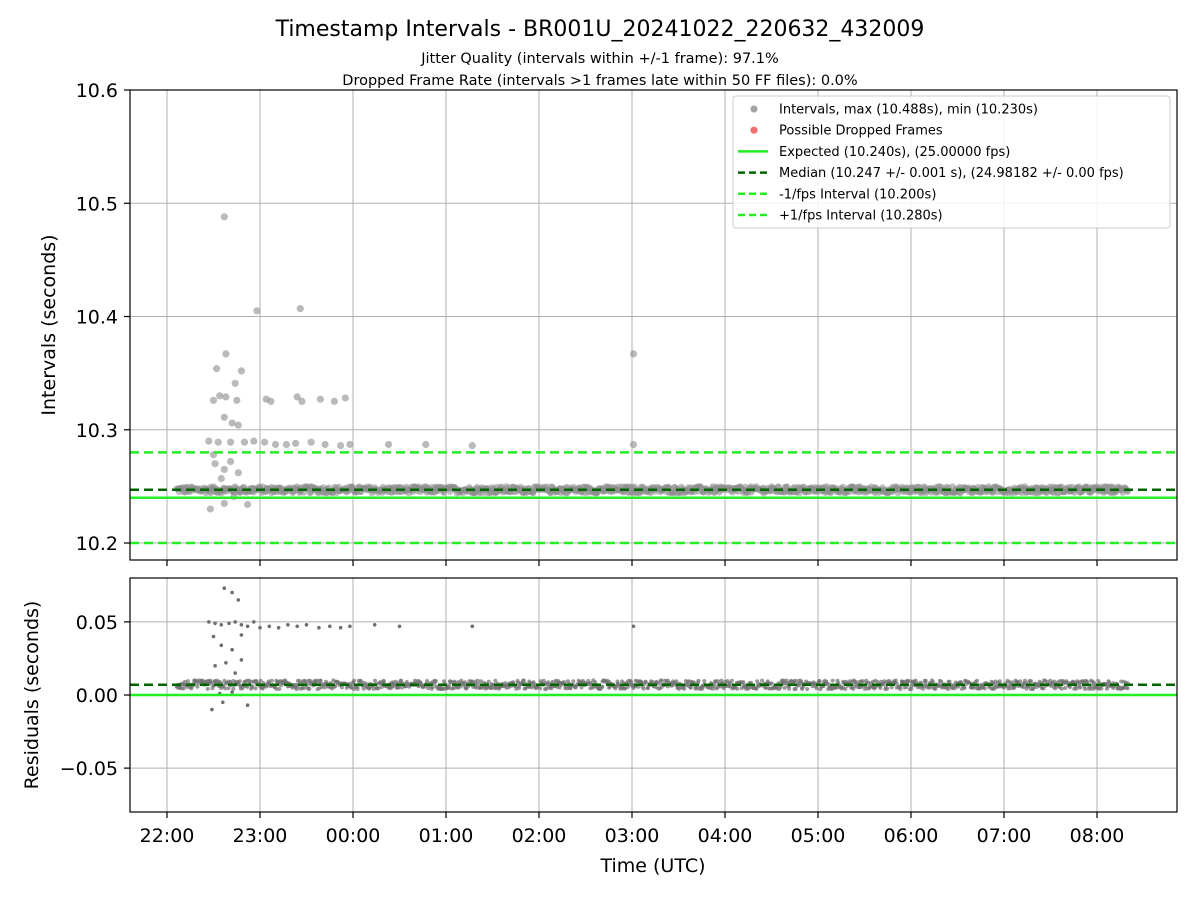  What do you see at coordinates (653, 498) in the screenshot?
I see `intervals-reference-lines` at bounding box center [653, 498].